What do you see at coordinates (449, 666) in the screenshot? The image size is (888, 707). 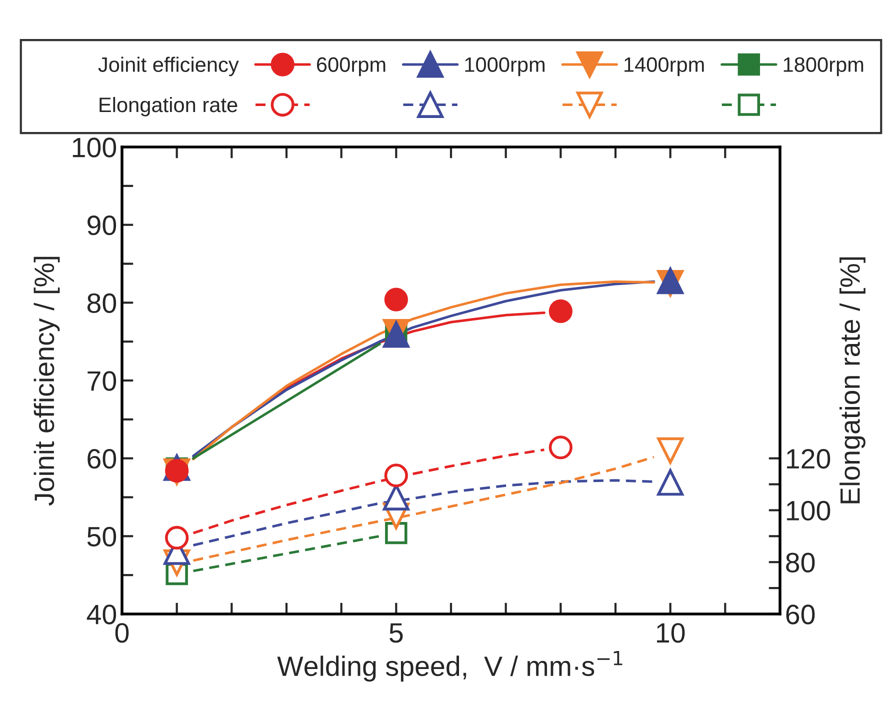 I see `x-axis-title: Welding speed, V / mm·s$^{−1}$` at bounding box center [449, 666].